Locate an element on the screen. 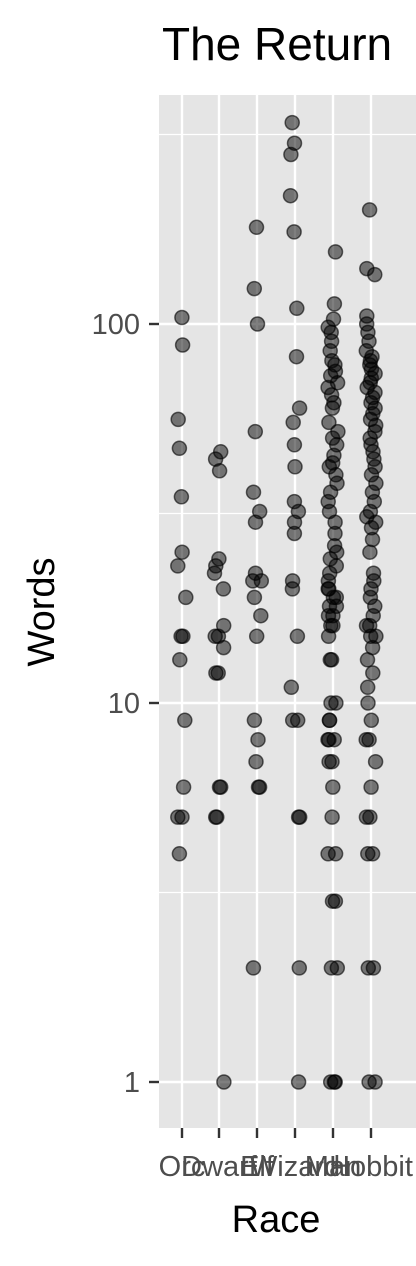 The height and width of the screenshot is (1266, 416). x-tick-label-elf: Elf is located at coordinates (257, 1167).